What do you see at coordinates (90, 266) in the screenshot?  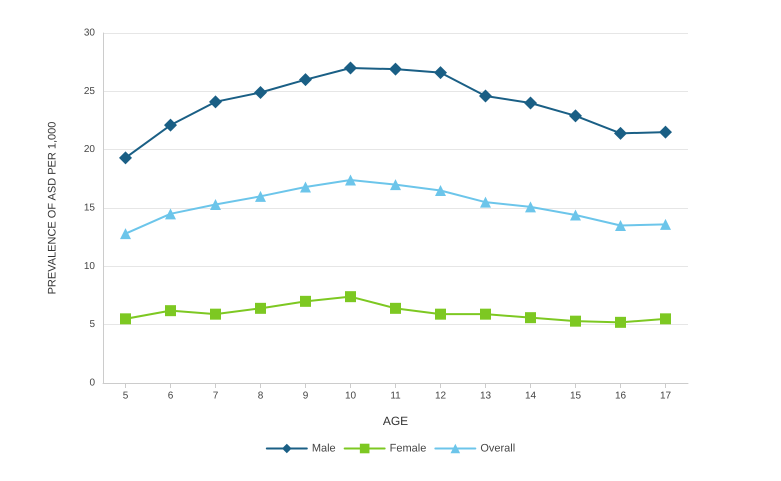 I see `y-tick-label: 10` at bounding box center [90, 266].